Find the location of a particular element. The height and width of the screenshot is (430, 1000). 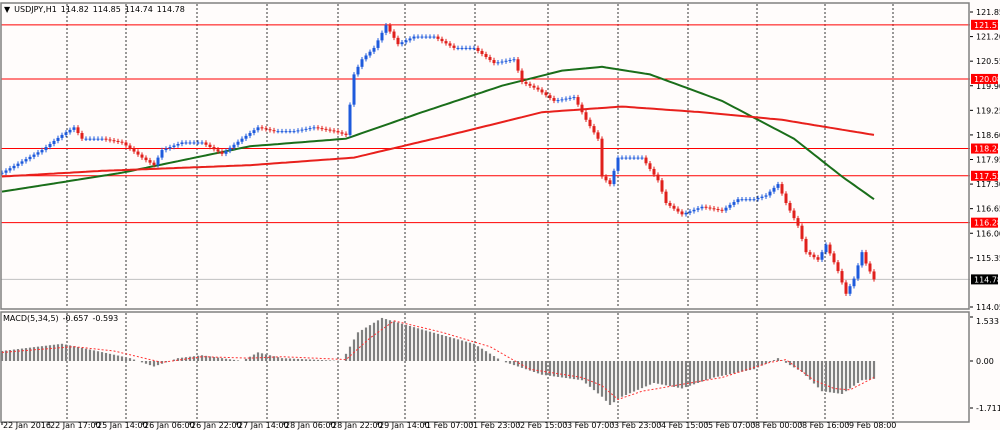

time-tick-label: 8 Feb 16:00 is located at coordinates (825, 425).